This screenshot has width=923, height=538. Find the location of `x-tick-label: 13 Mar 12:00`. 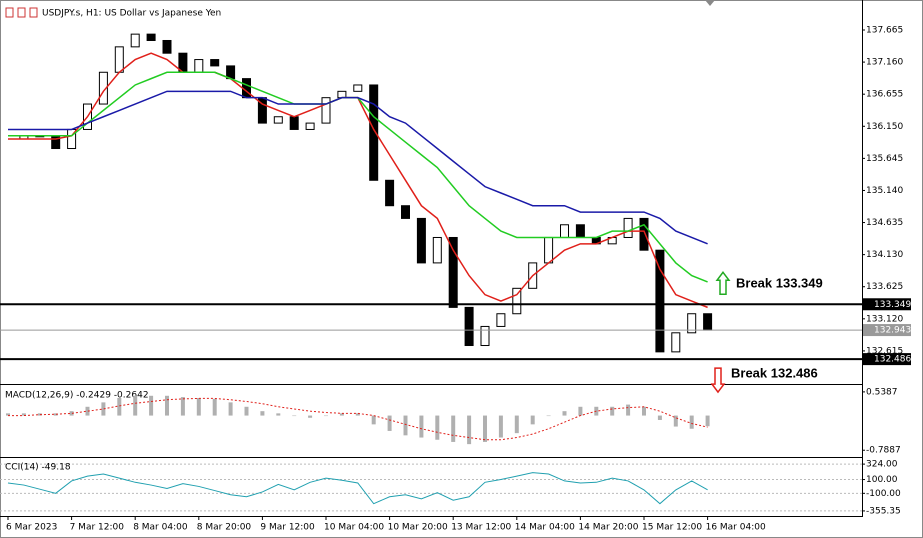

x-tick-label: 13 Mar 12:00 is located at coordinates (481, 528).